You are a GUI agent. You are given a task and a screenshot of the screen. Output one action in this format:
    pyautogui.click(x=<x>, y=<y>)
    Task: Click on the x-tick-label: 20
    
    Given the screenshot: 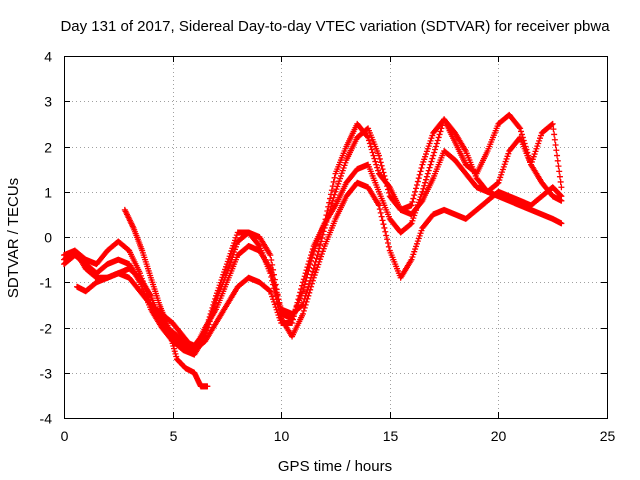 What is the action you would take?
    pyautogui.click(x=499, y=436)
    